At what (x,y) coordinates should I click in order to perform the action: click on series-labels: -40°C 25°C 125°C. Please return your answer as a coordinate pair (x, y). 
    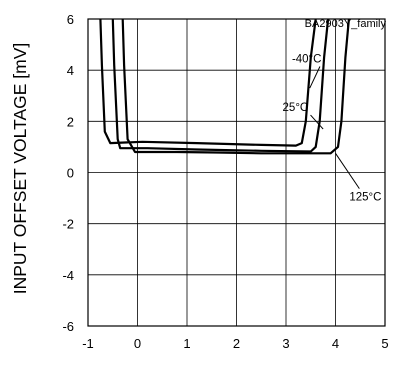
    Looking at the image, I should click on (332, 128).